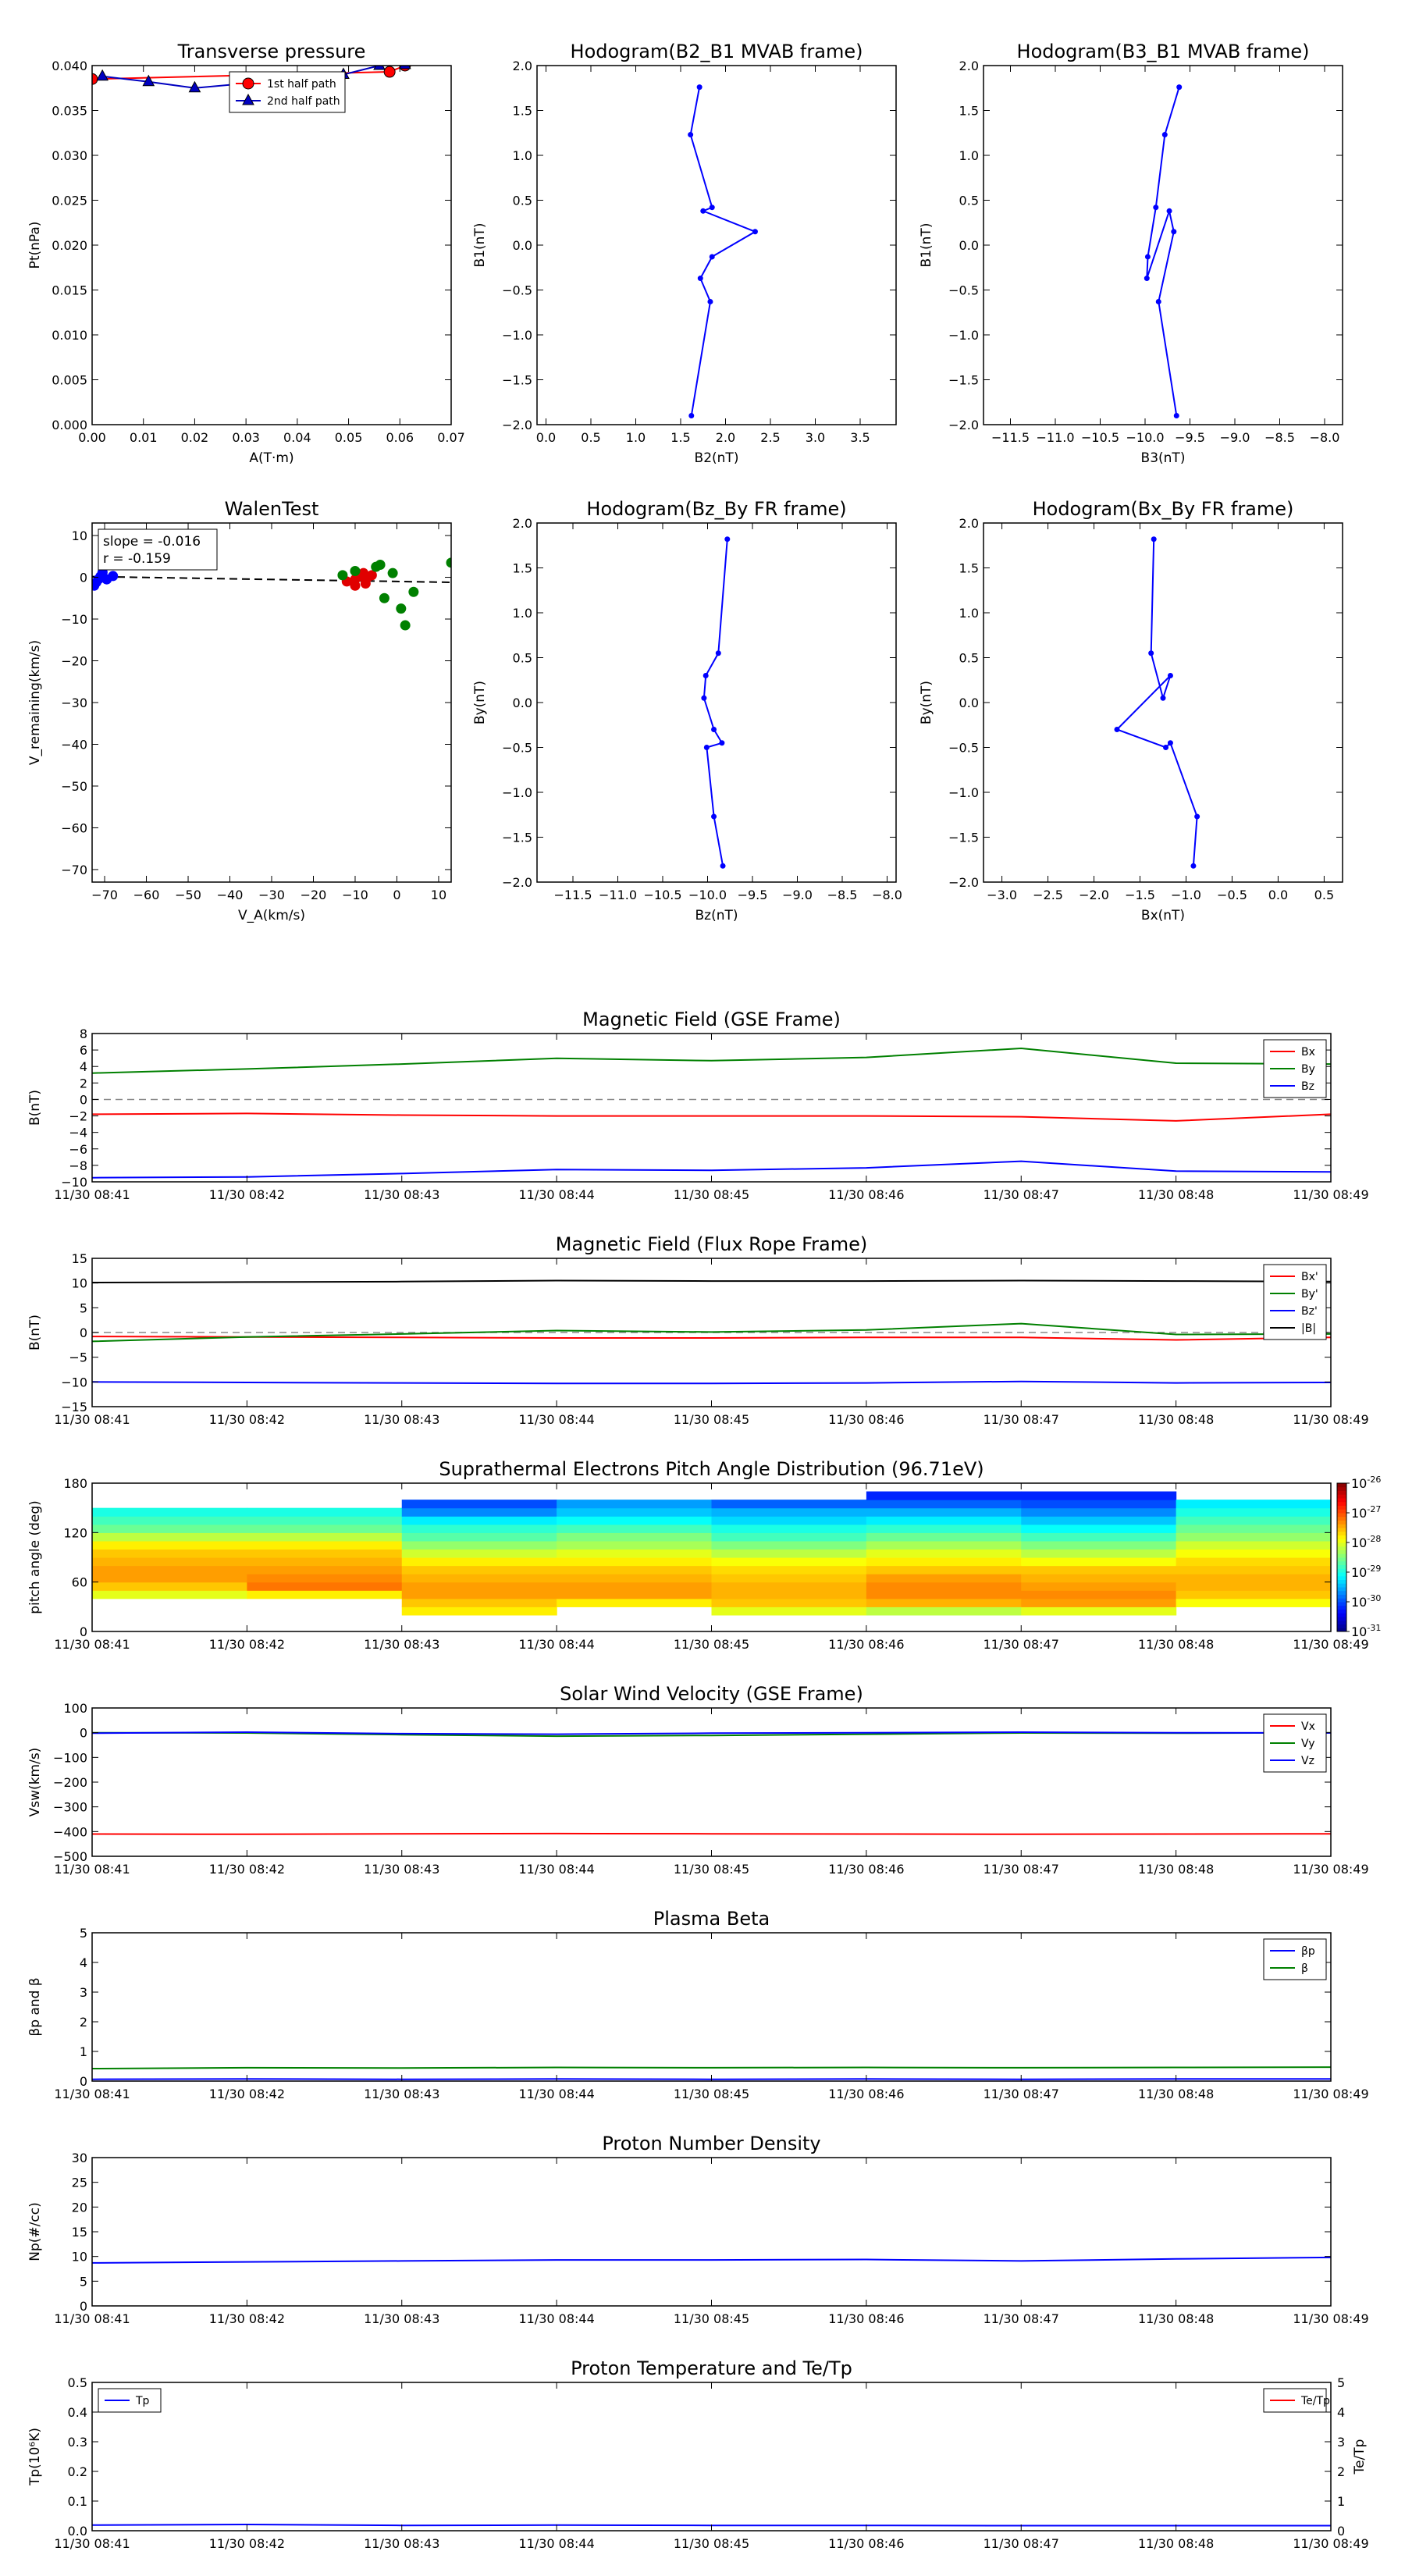 This screenshot has width=1405, height=2576. I want to click on x-tick-label: 0.05, so click(349, 437).